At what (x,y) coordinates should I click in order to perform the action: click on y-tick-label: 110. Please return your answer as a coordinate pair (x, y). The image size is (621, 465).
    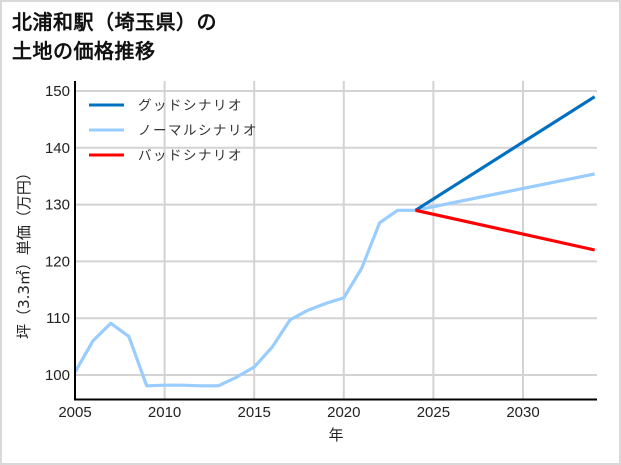
    Looking at the image, I should click on (58, 318).